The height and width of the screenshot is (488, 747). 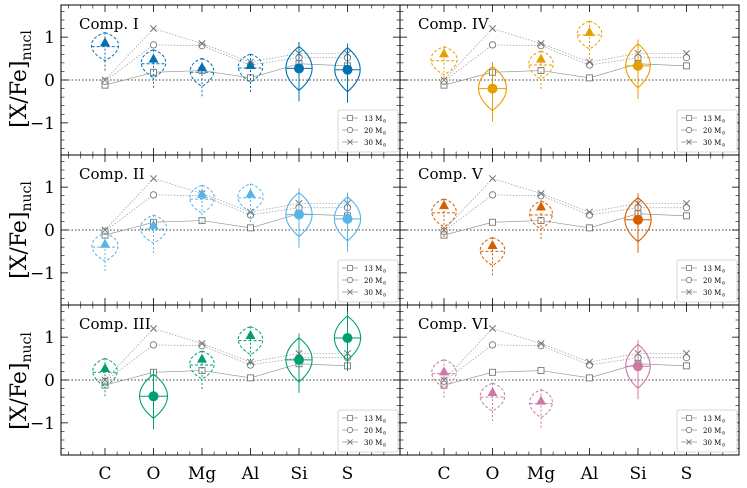 I want to click on legend-label-name: 13 M, so click(x=712, y=419).